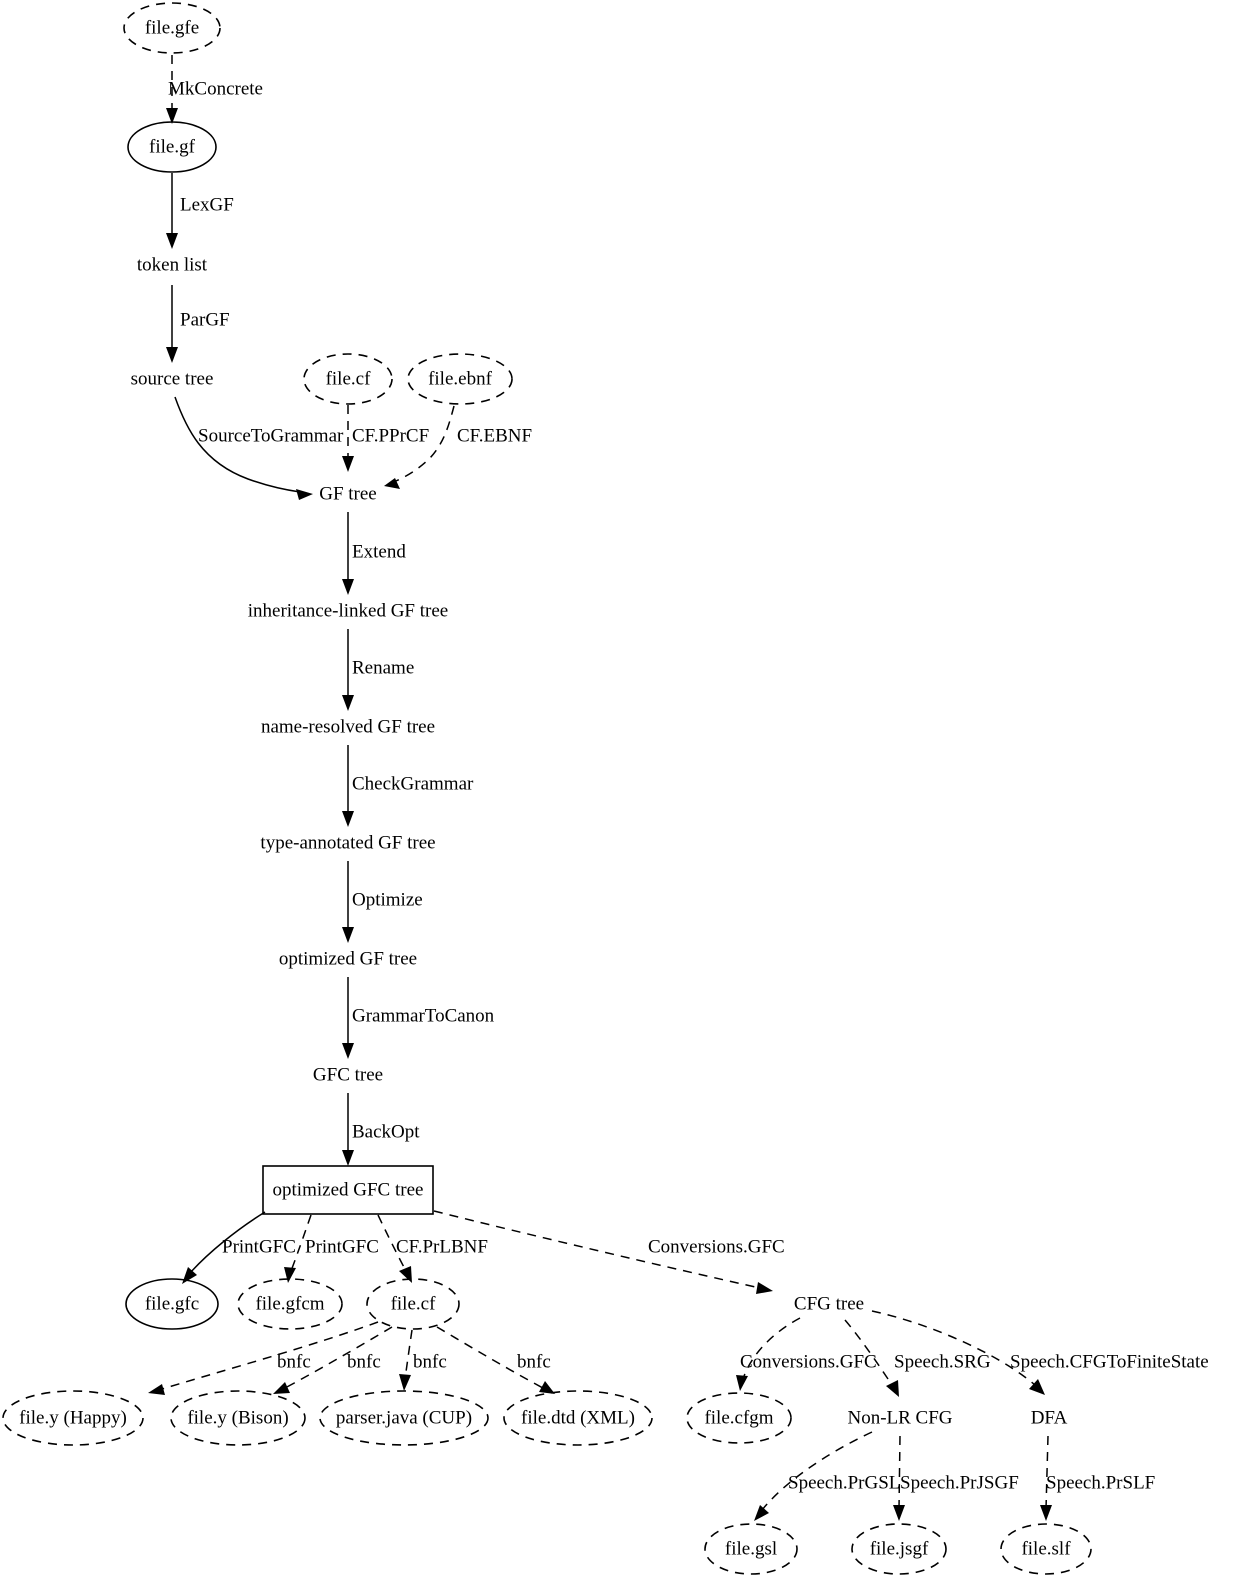 Image resolution: width=1256 pixels, height=1588 pixels. Describe the element at coordinates (348, 1018) in the screenshot. I see `edge-grammartocanon` at that location.